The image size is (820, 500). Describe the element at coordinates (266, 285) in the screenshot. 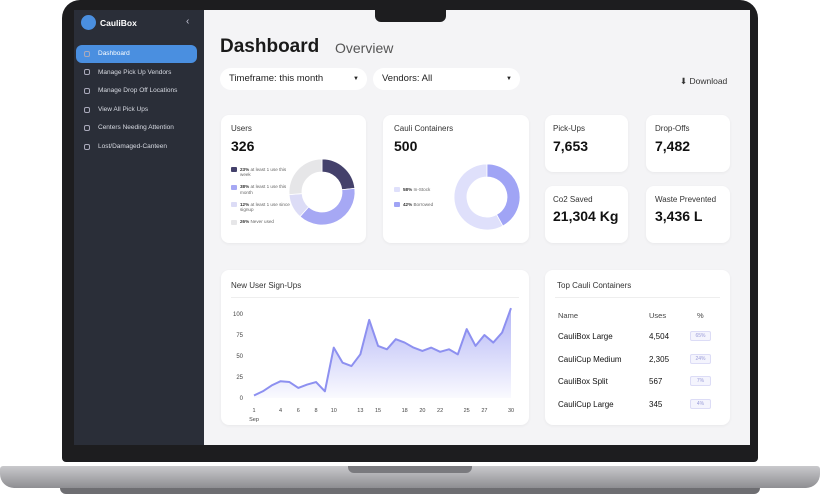

I see `card-title: New User Sign-Ups` at that location.